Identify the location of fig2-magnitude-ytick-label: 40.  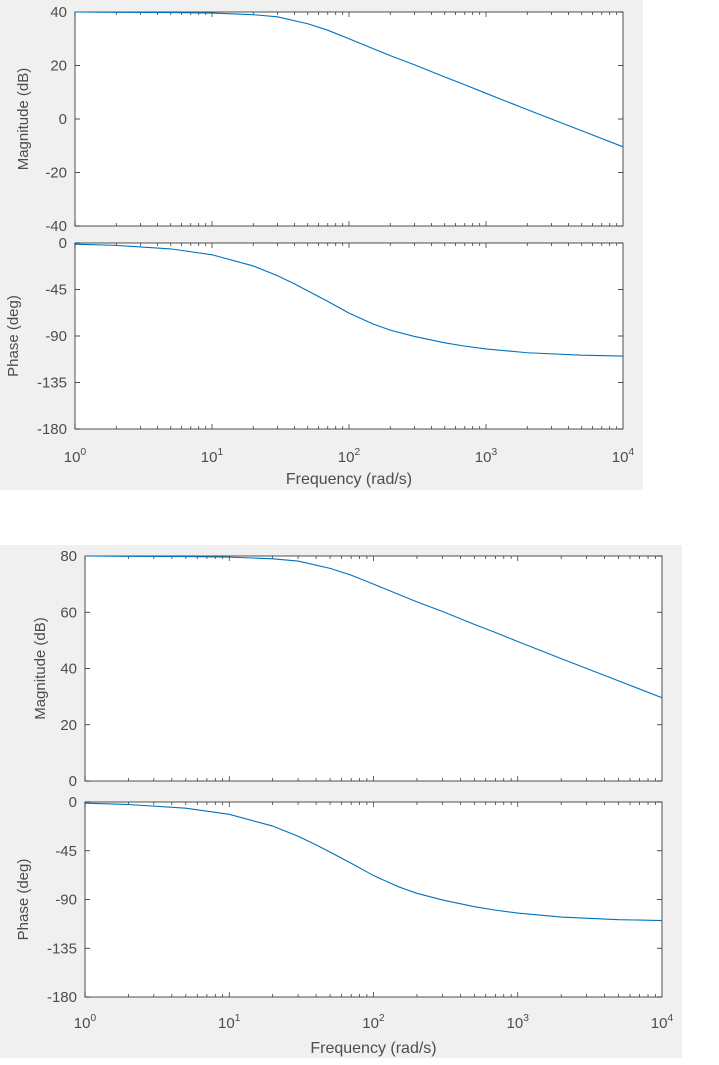
(68, 669).